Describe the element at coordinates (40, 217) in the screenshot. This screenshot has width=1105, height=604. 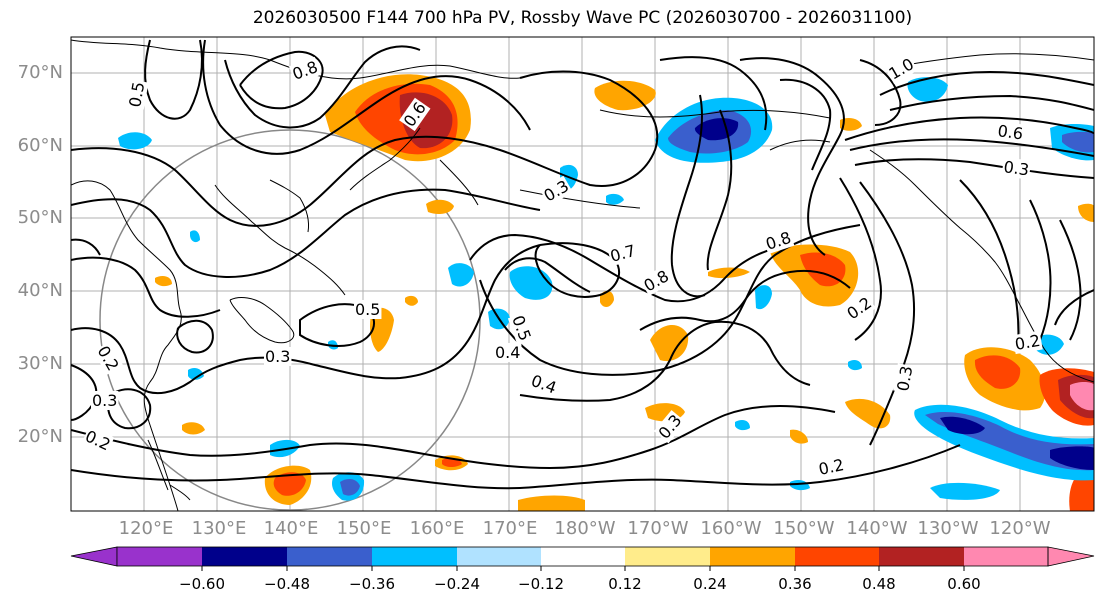
I see `lat-label: 50°N` at that location.